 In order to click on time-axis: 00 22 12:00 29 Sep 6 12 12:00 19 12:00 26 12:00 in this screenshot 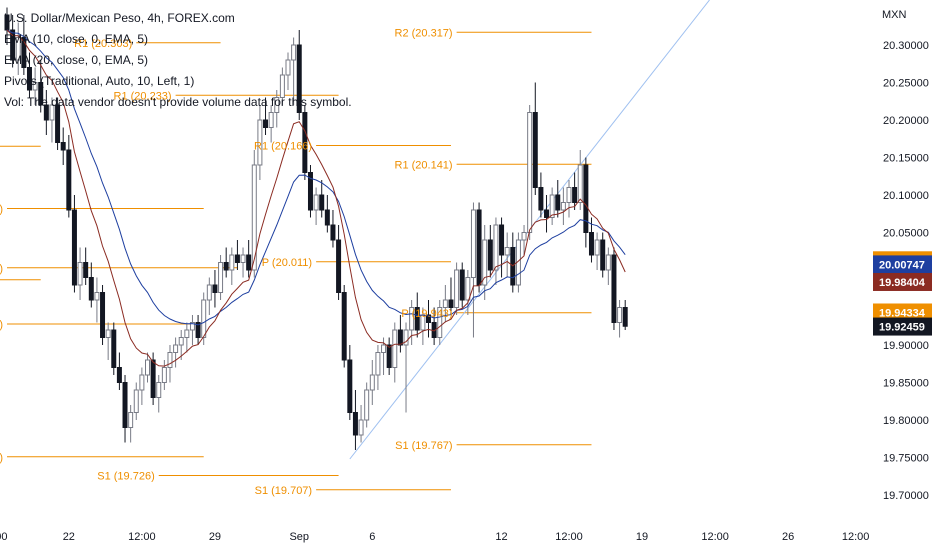, I will do `click(435, 537)`.